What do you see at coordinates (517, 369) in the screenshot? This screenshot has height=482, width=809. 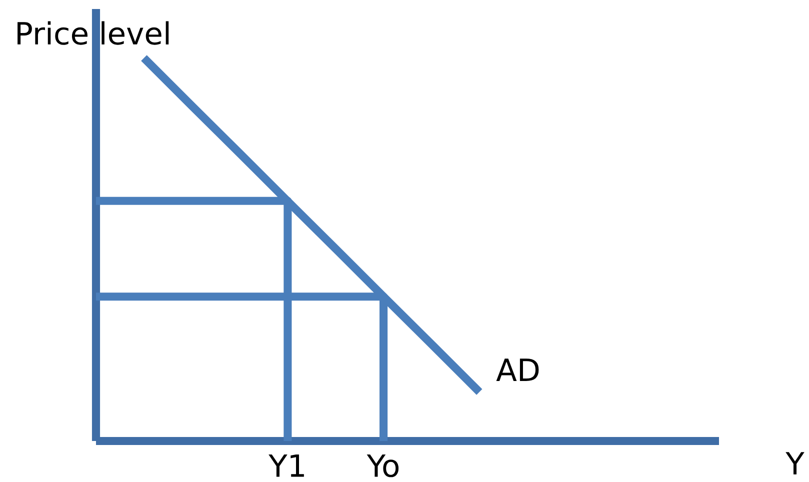 I see `series-label: AD` at bounding box center [517, 369].